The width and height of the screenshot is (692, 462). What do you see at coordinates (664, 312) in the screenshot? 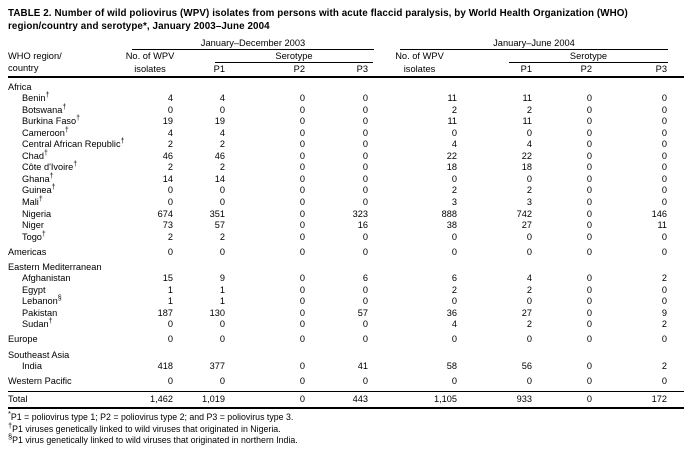
I see `value-cell: 9` at bounding box center [664, 312].